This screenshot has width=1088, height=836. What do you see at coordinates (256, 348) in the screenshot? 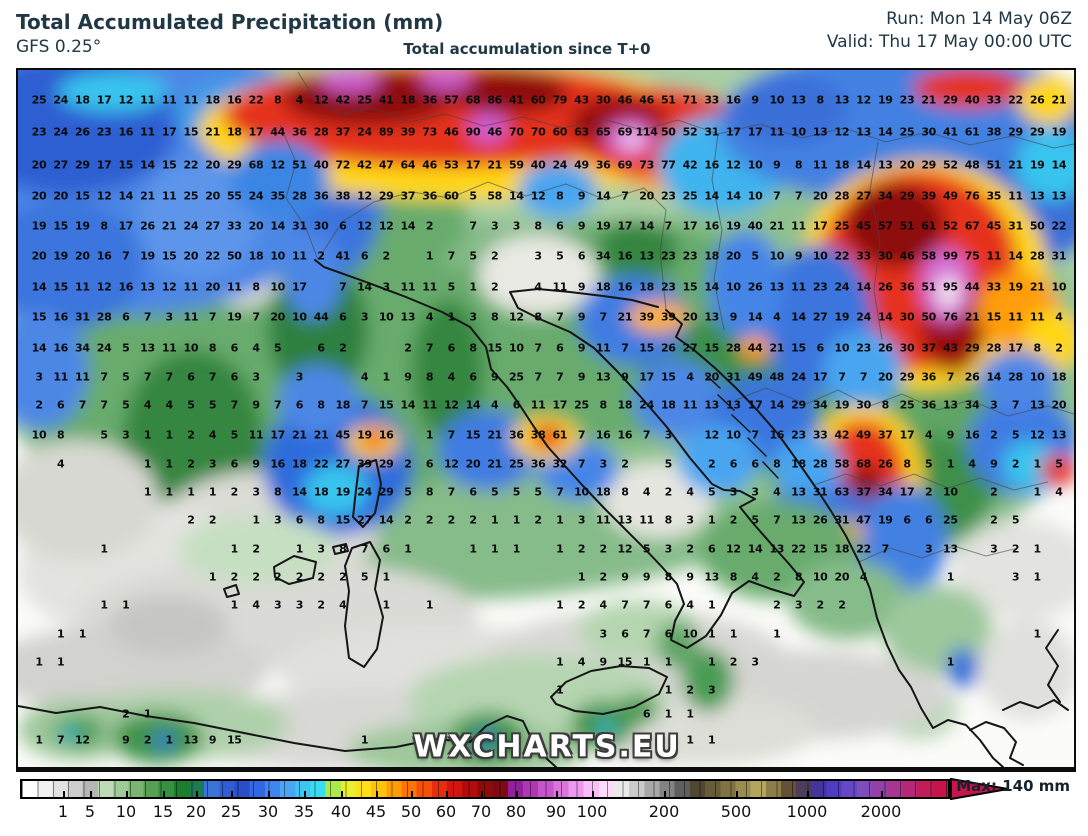
I see `grid-value: 4` at bounding box center [256, 348].